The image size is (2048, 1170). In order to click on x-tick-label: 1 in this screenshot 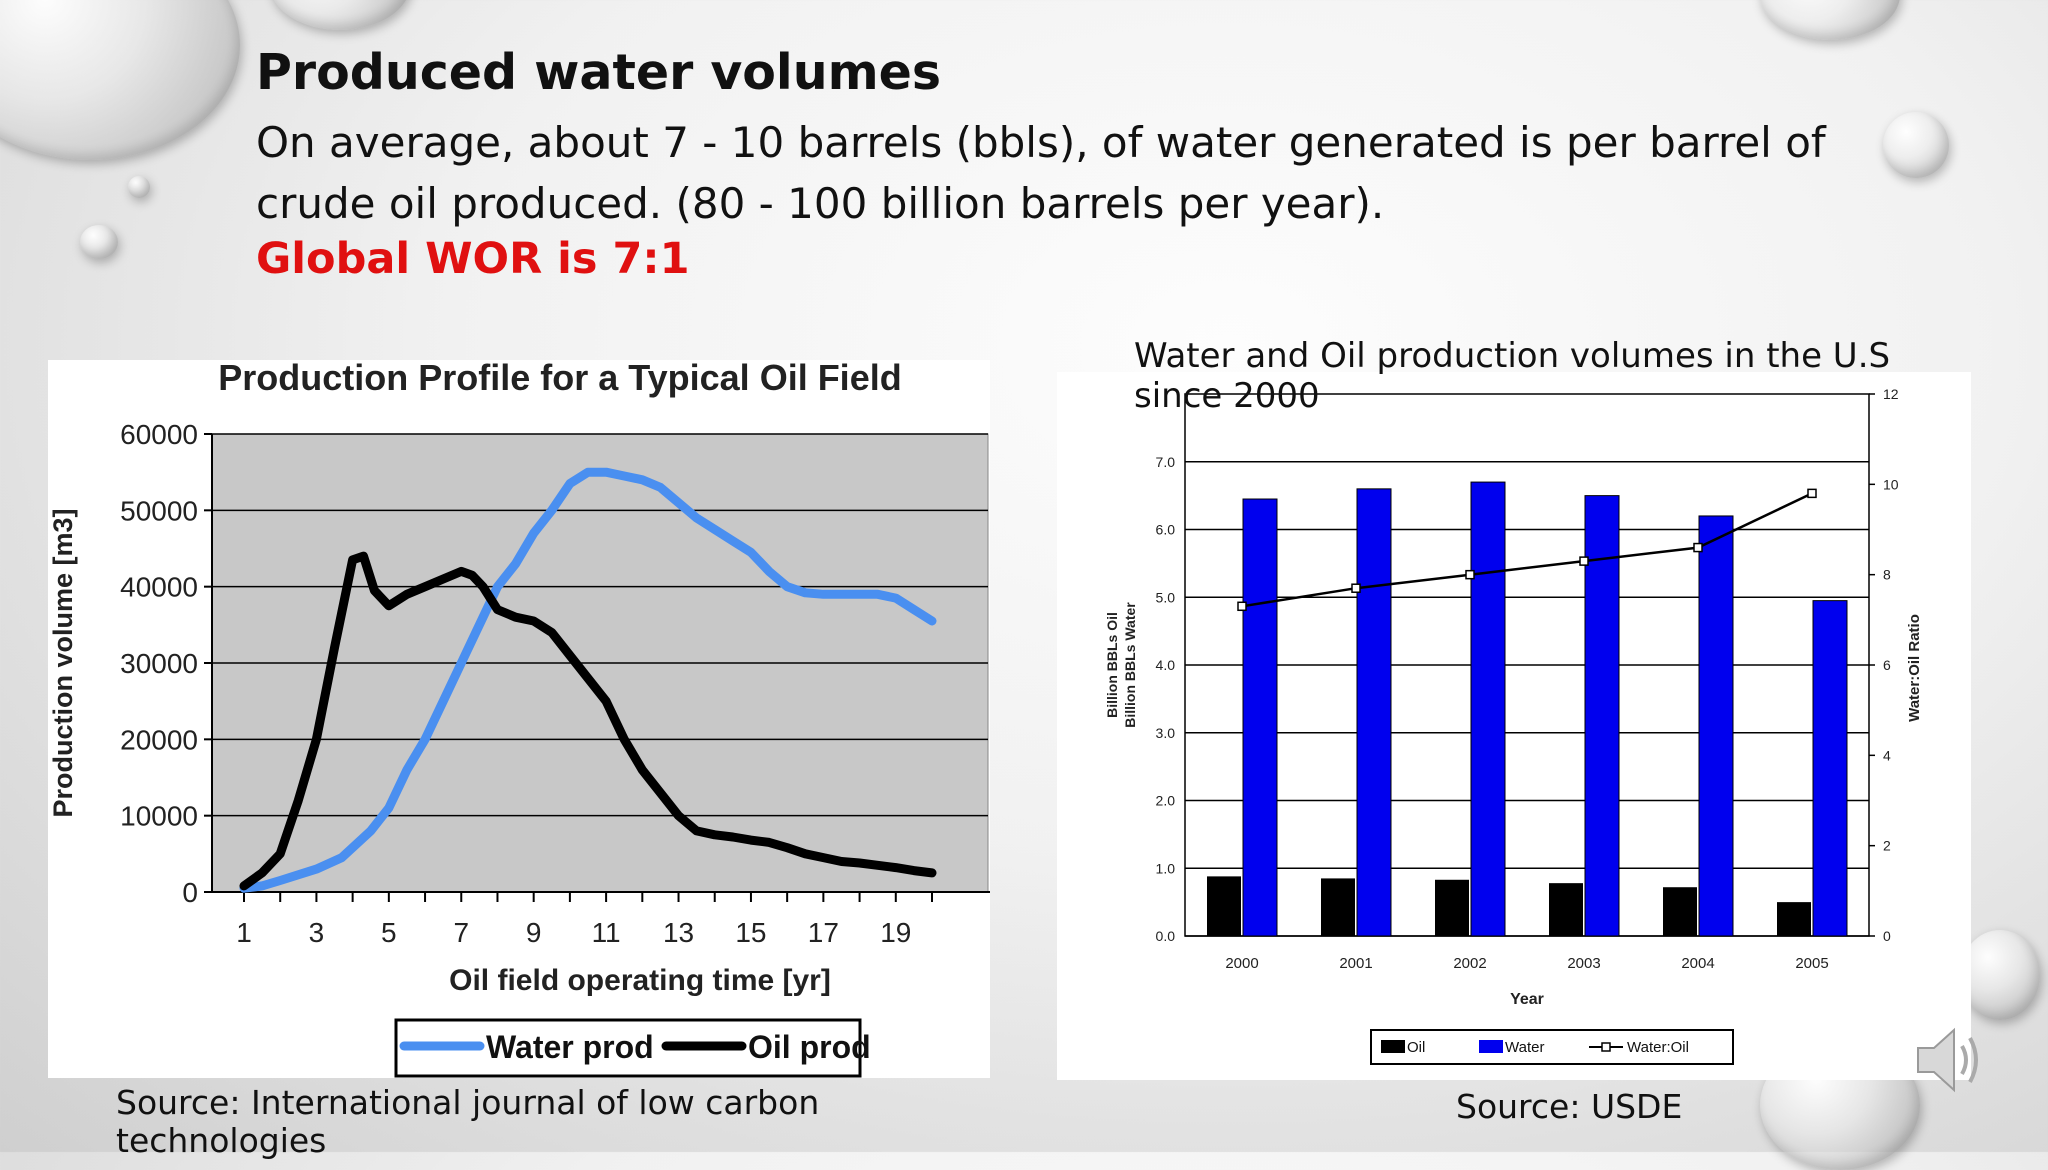, I will do `click(244, 932)`.